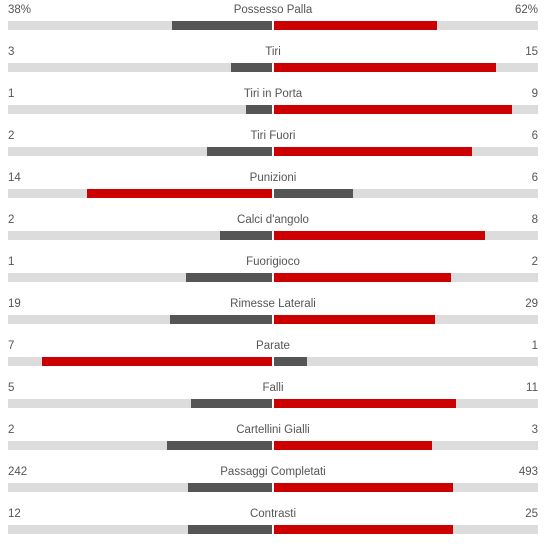 This screenshot has height=548, width=546. I want to click on stat-labels: Tiri in Porta 1 9, so click(273, 94).